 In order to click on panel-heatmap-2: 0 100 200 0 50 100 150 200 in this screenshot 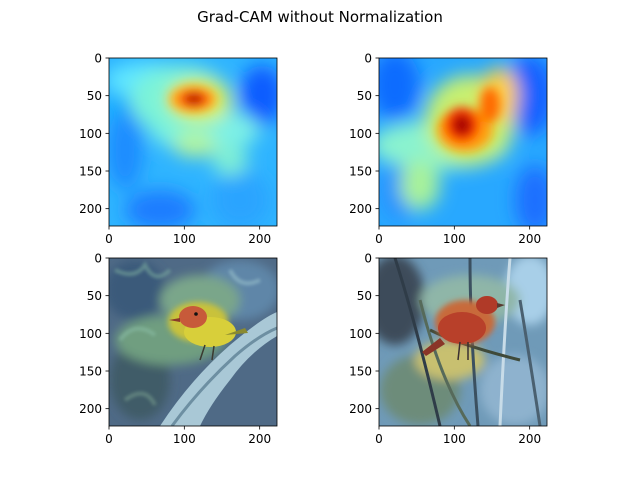, I will do `click(448, 149)`.